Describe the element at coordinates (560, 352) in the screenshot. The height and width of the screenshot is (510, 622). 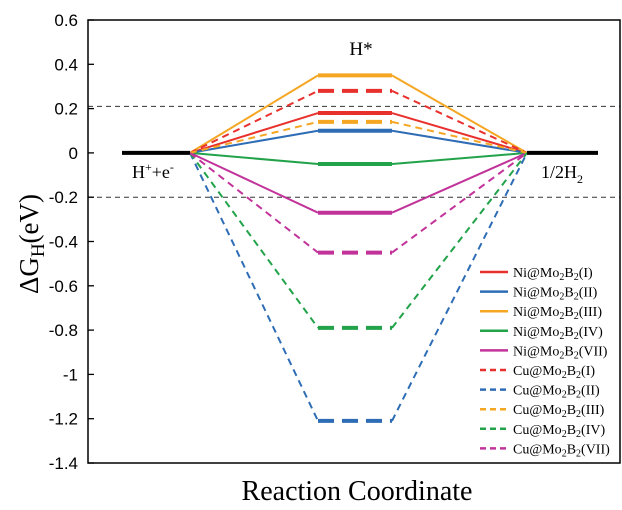
I see `legend-label: Ni@Mo2B2(VII)` at that location.